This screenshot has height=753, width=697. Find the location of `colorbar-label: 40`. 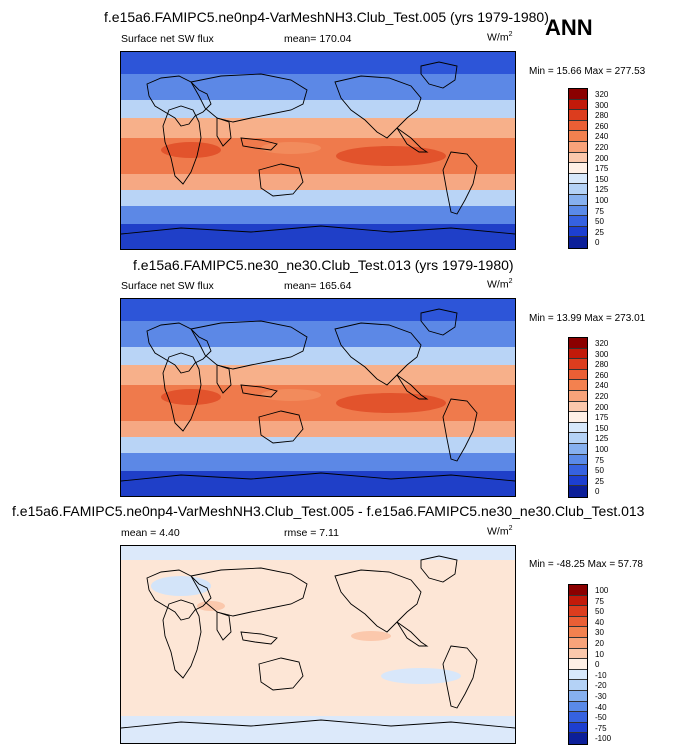

colorbar-label: 40 is located at coordinates (599, 622).